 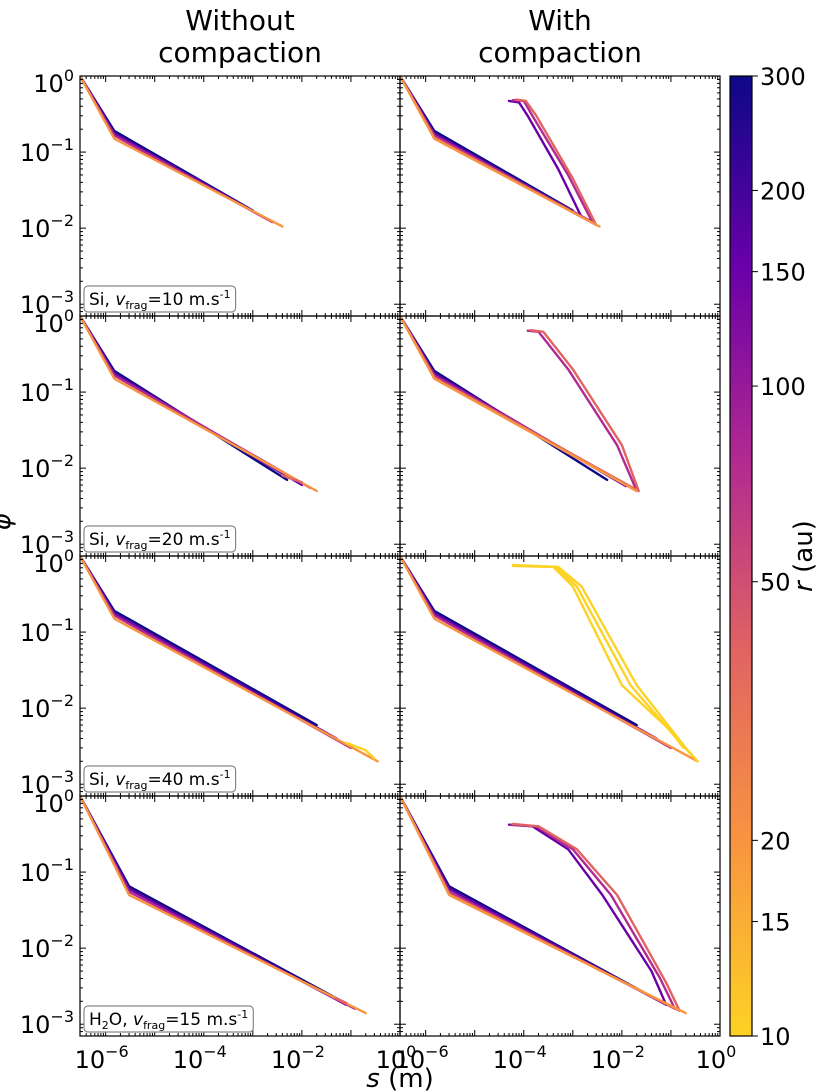 I want to click on column-title-with-line2: compaction, so click(x=560, y=52).